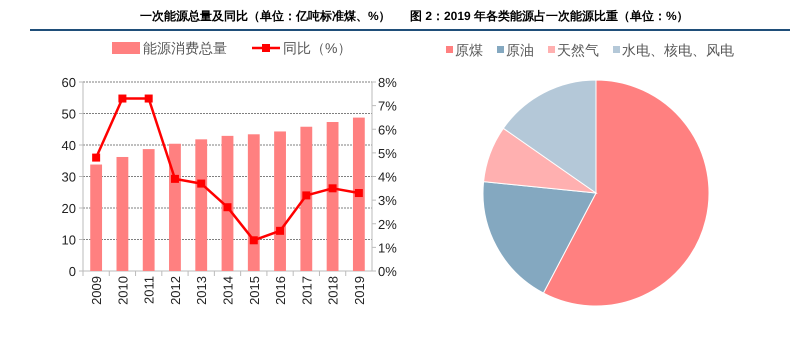  Describe the element at coordinates (388, 82) in the screenshot. I see `y2-tick-label: 8%` at that location.